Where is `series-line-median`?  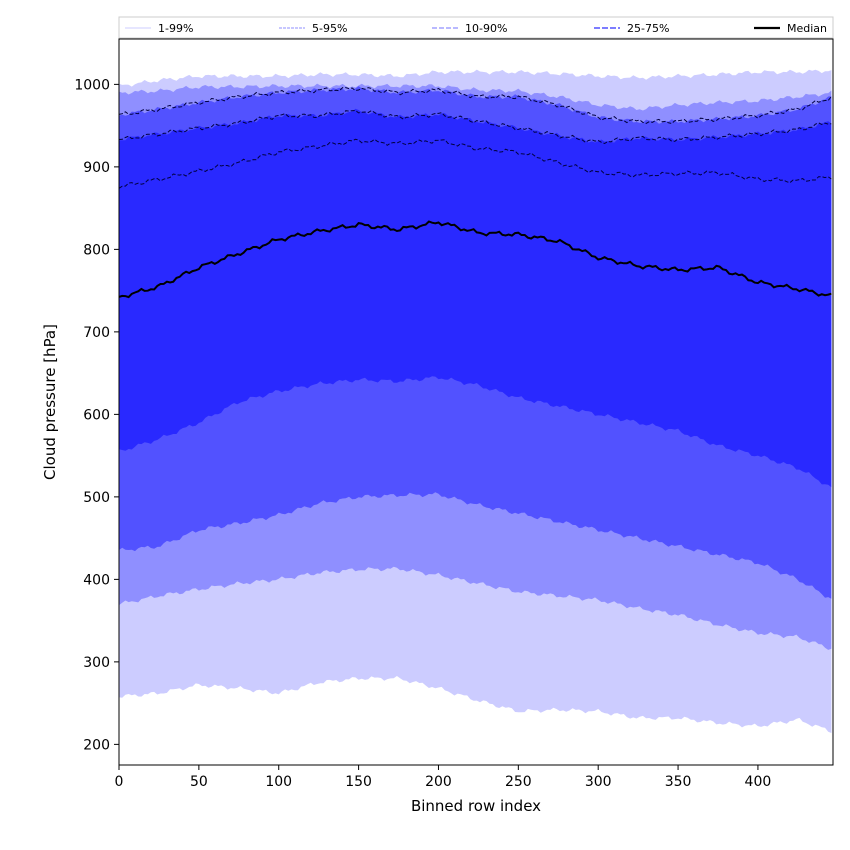
series-line-median is located at coordinates (475, 259).